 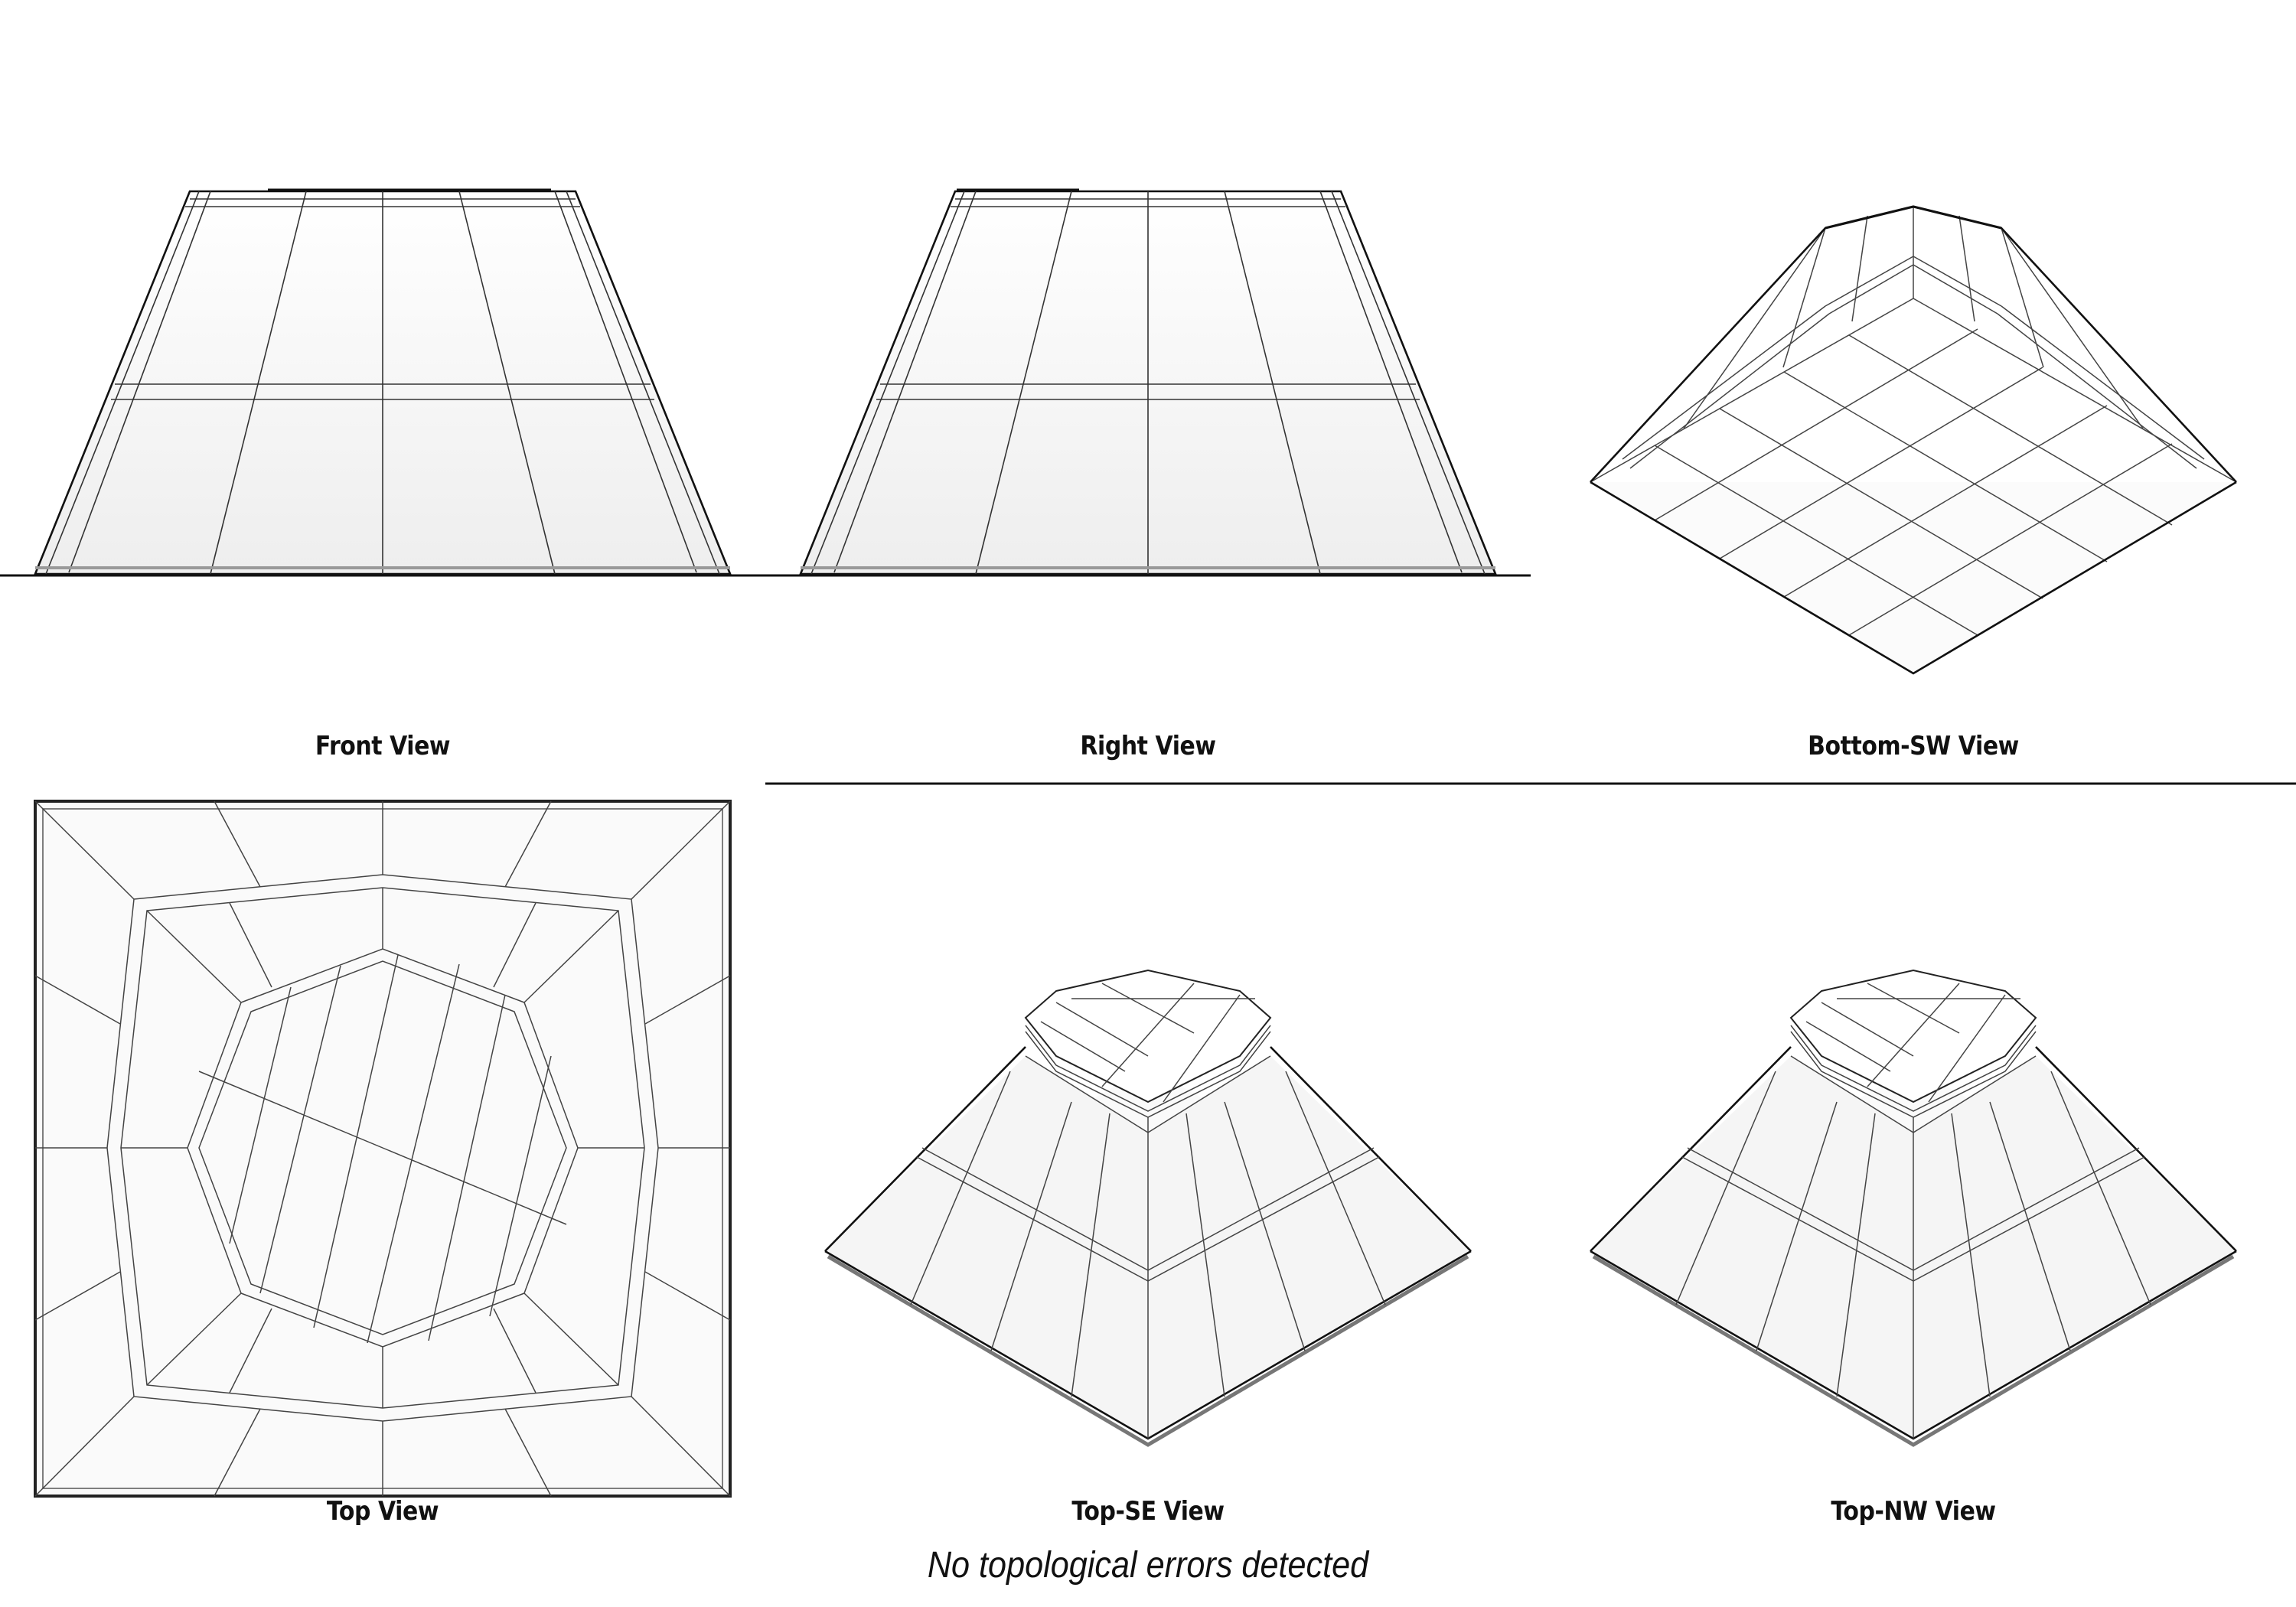 What do you see at coordinates (1148, 1208) in the screenshot?
I see `top-se-view-drawing` at bounding box center [1148, 1208].